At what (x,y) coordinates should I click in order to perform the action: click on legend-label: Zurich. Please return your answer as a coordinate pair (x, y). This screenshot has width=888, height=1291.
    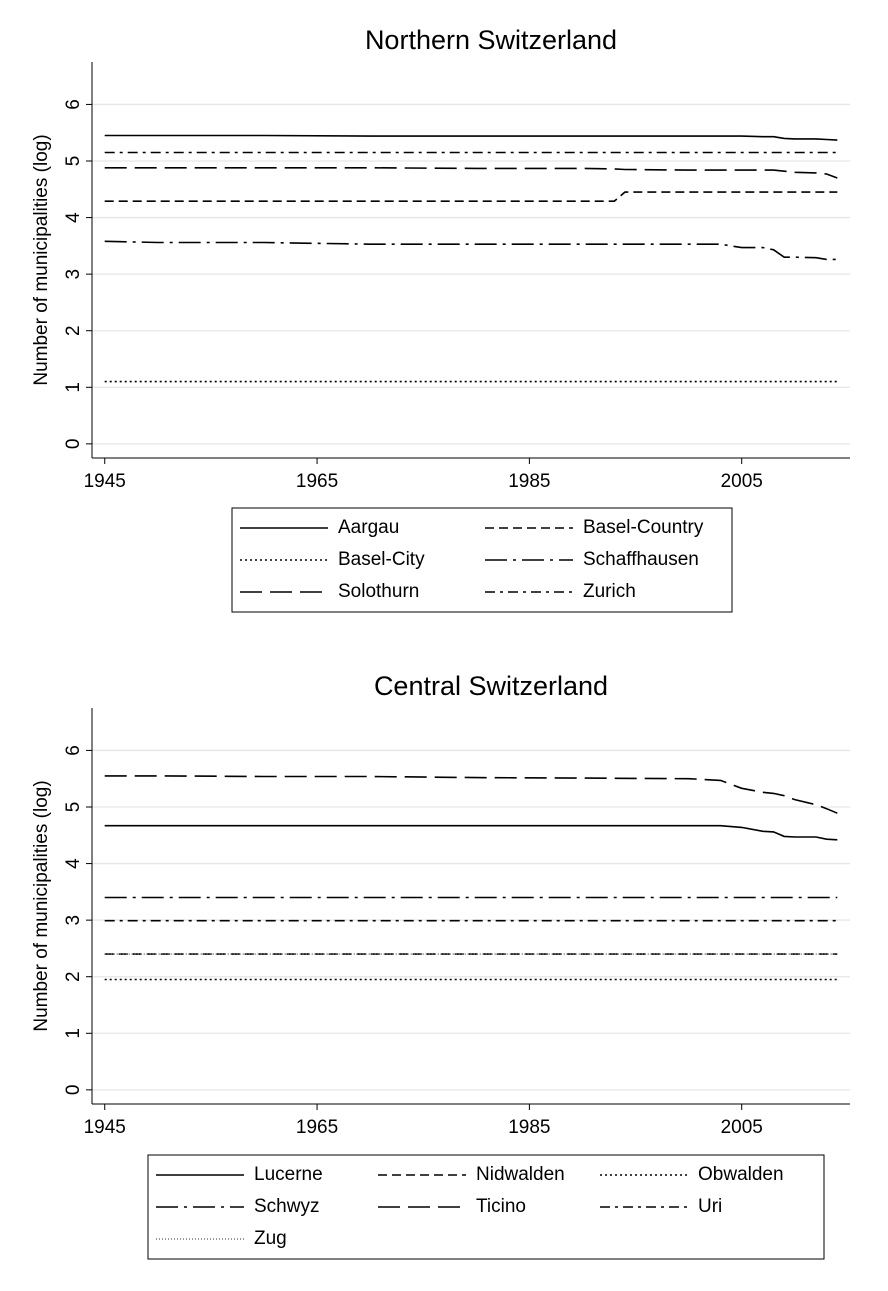
    Looking at the image, I should click on (609, 591).